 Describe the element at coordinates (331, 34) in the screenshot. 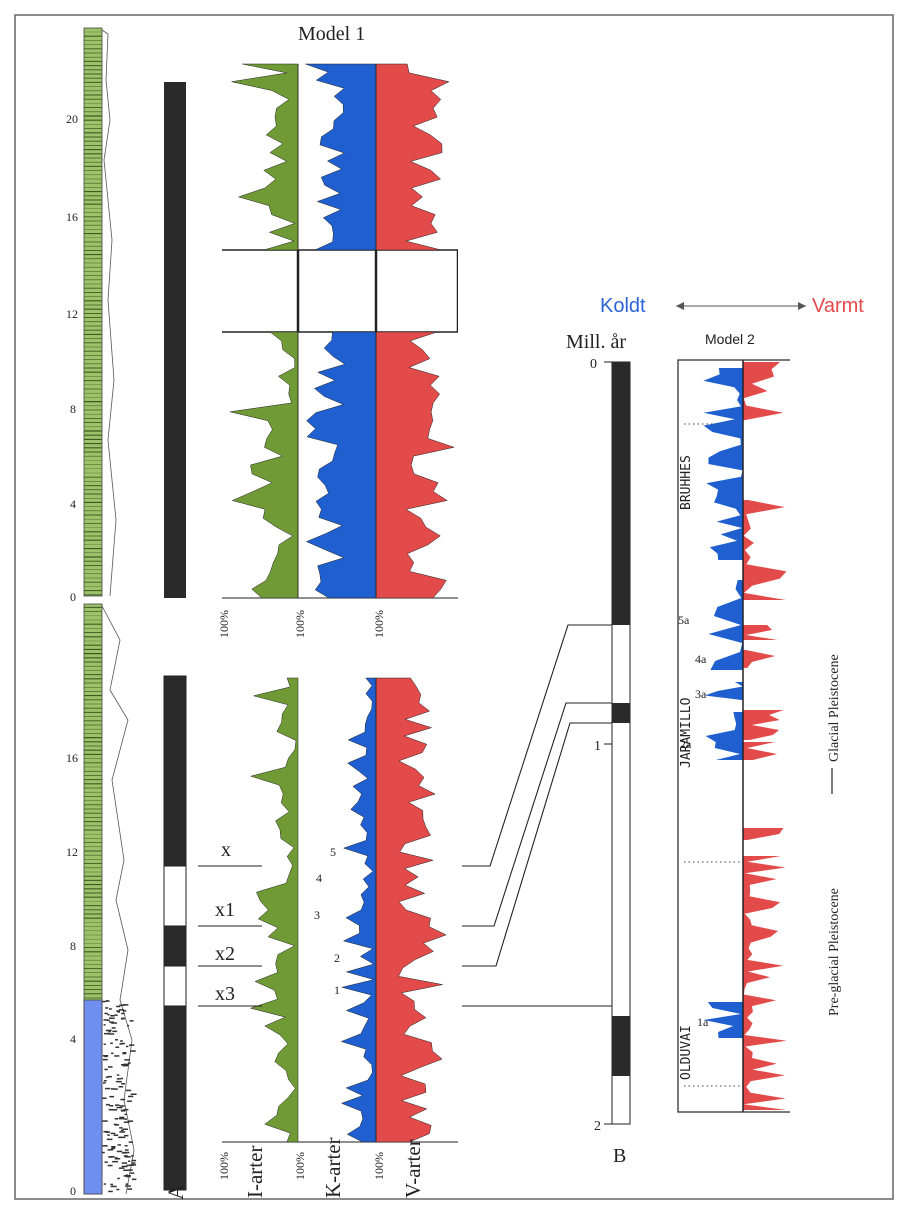

I see `model1-title: Model 1` at that location.